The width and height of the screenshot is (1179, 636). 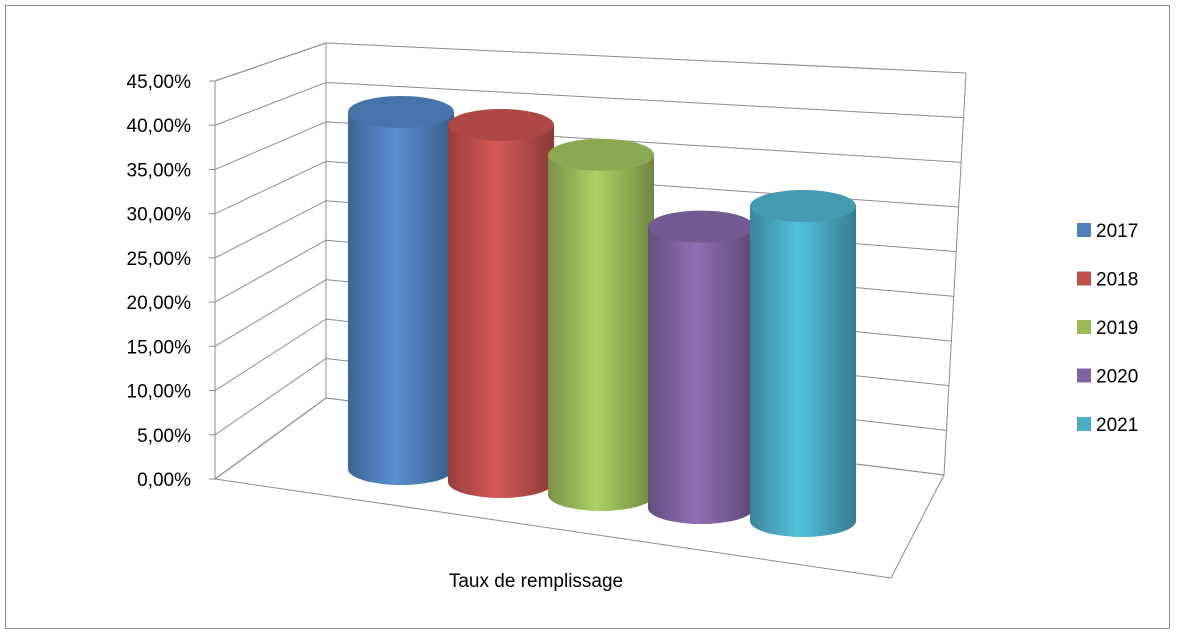 I want to click on legend-label: 2020, so click(x=1117, y=377).